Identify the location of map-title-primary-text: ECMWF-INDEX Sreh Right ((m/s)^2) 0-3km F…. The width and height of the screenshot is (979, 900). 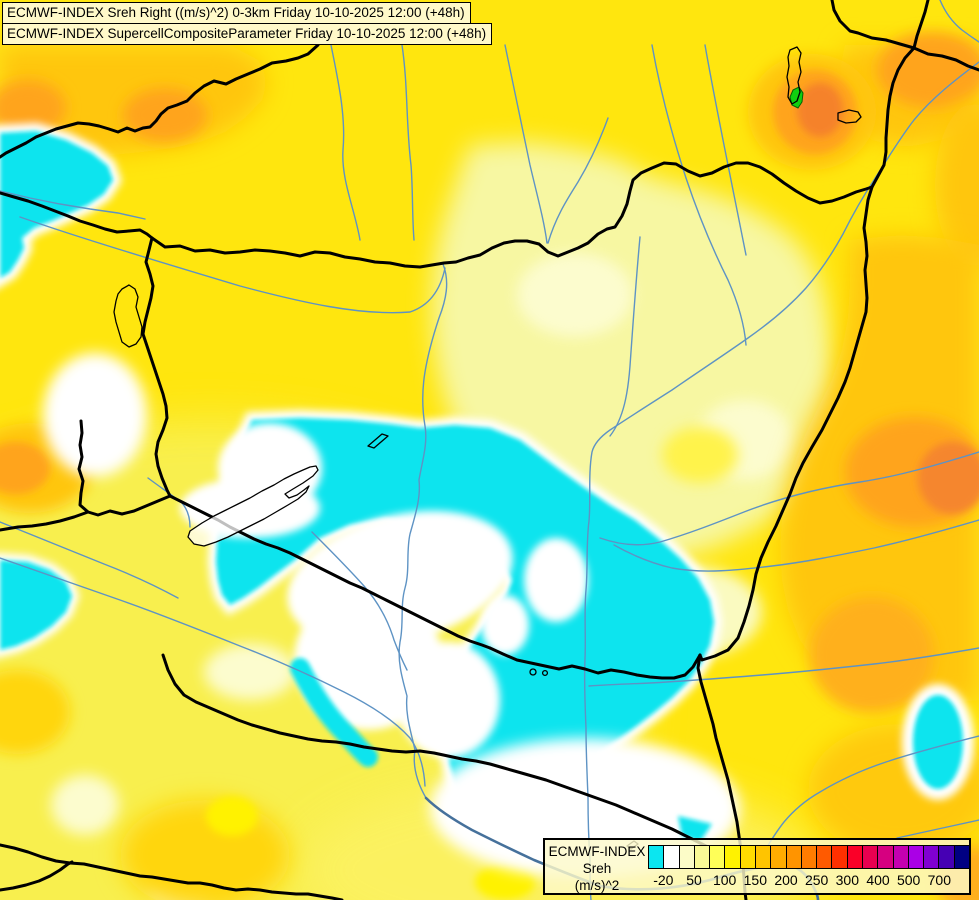
(236, 12).